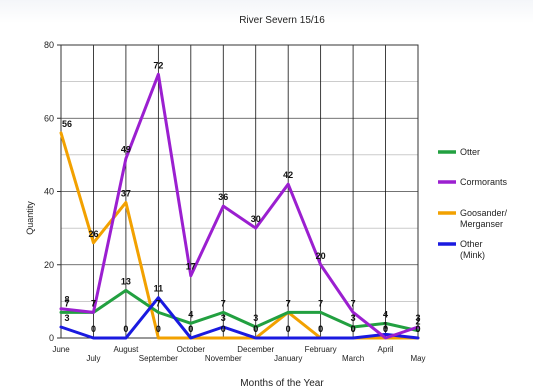 Image resolution: width=533 pixels, height=391 pixels. Describe the element at coordinates (158, 65) in the screenshot. I see `data-label: 72` at that location.